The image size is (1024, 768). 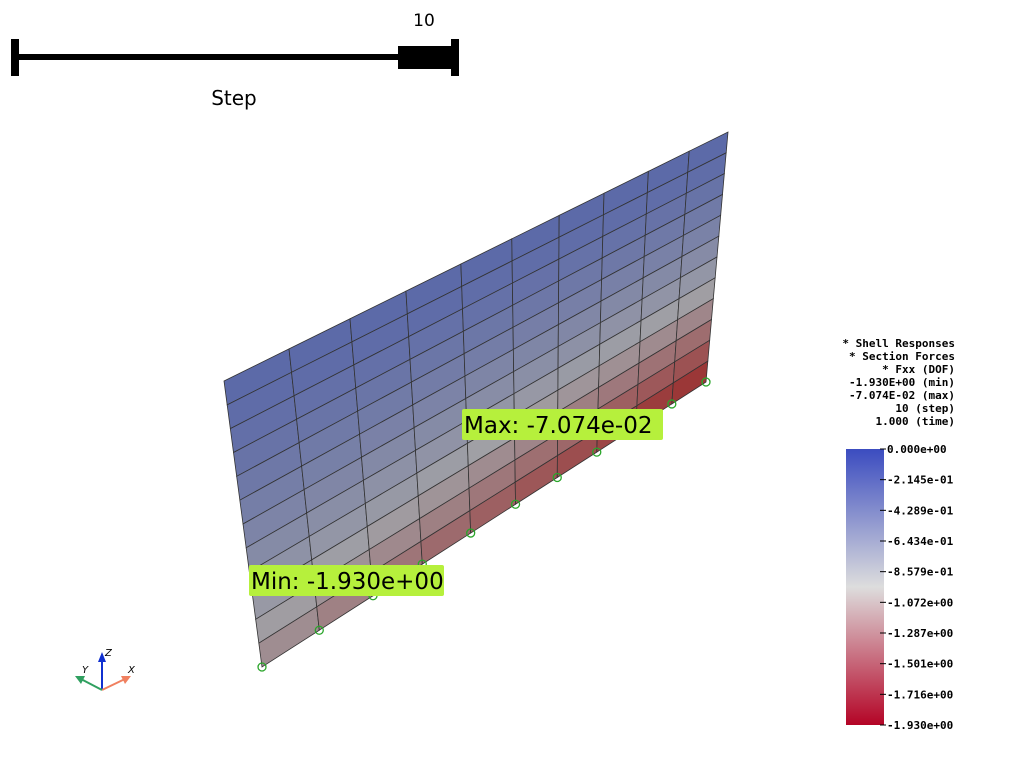 What do you see at coordinates (920, 480) in the screenshot?
I see `colorbar-tick-label: -2.145e-01` at bounding box center [920, 480].